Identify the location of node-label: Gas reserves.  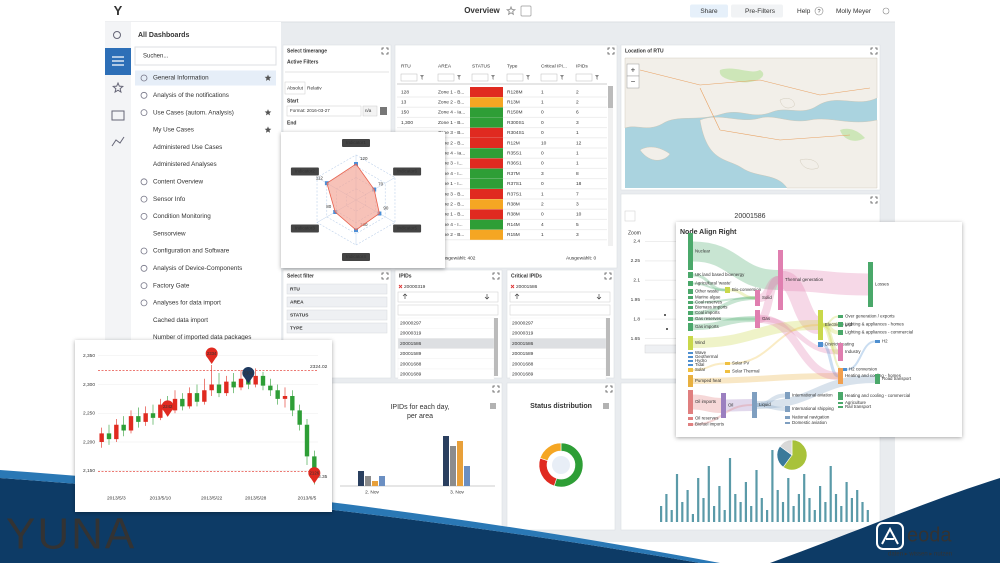
(708, 318).